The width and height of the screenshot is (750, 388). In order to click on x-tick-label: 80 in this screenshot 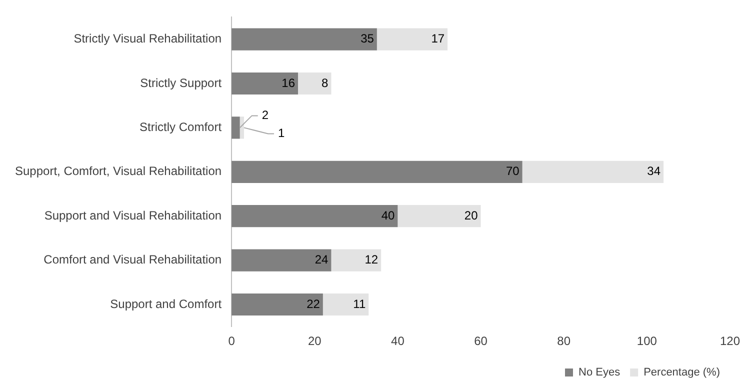, I will do `click(564, 341)`.